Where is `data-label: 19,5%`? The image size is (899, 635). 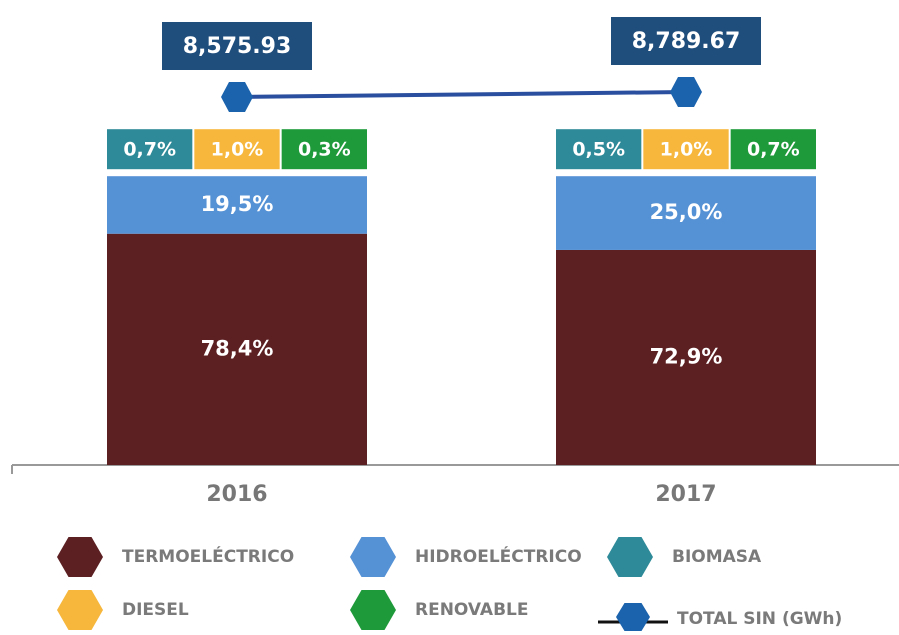
data-label: 19,5% is located at coordinates (237, 204).